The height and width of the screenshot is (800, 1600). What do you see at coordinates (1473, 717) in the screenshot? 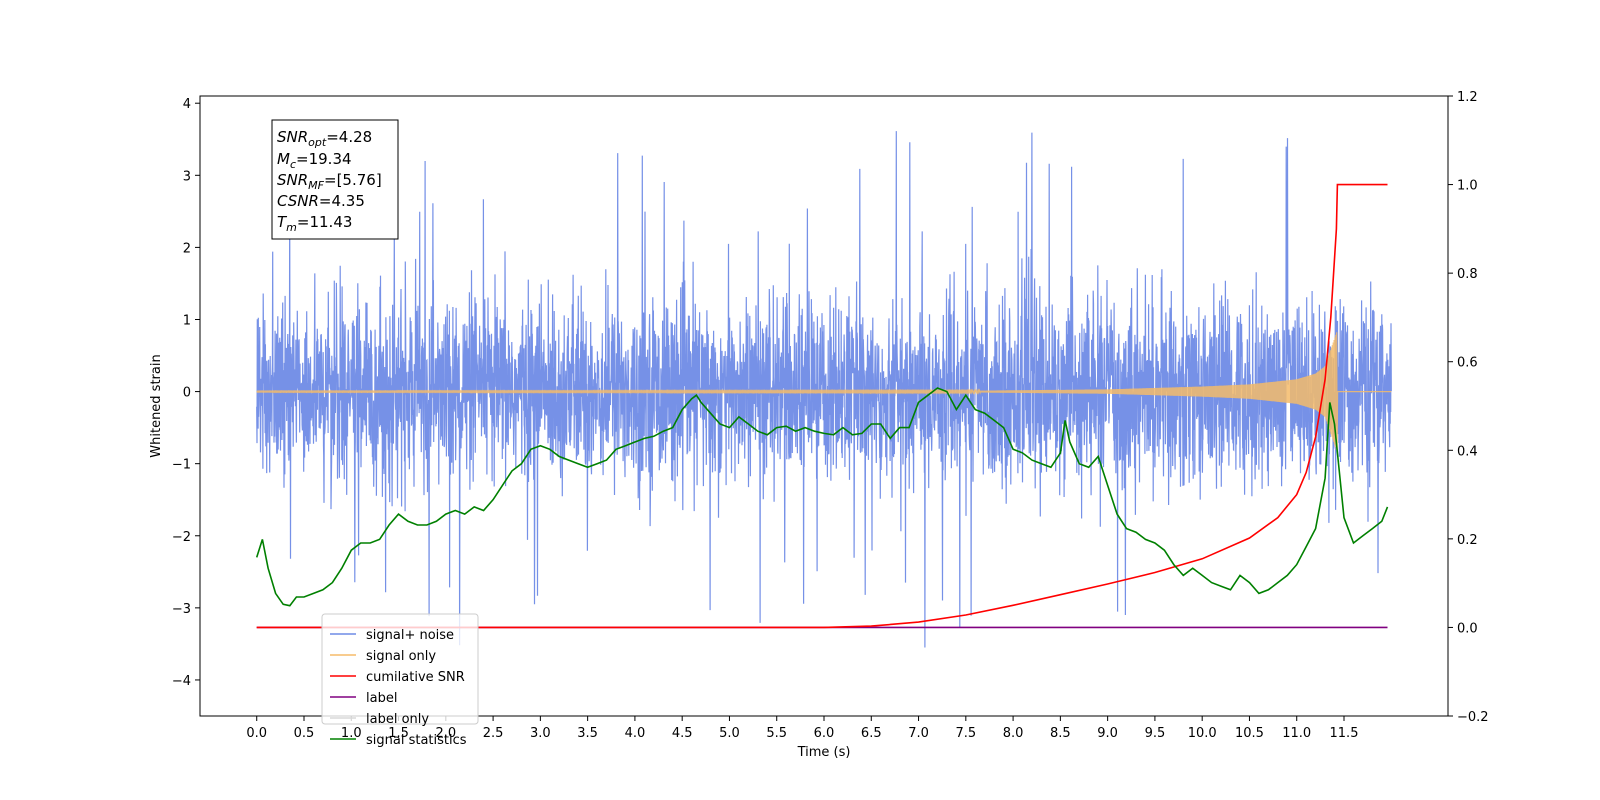
I see `y-tick-label-right: −0.2` at bounding box center [1473, 717].